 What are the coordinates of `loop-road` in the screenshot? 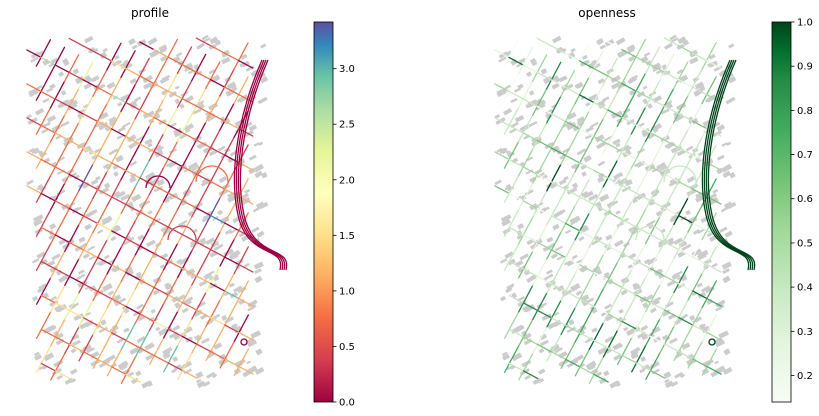 It's located at (680, 174).